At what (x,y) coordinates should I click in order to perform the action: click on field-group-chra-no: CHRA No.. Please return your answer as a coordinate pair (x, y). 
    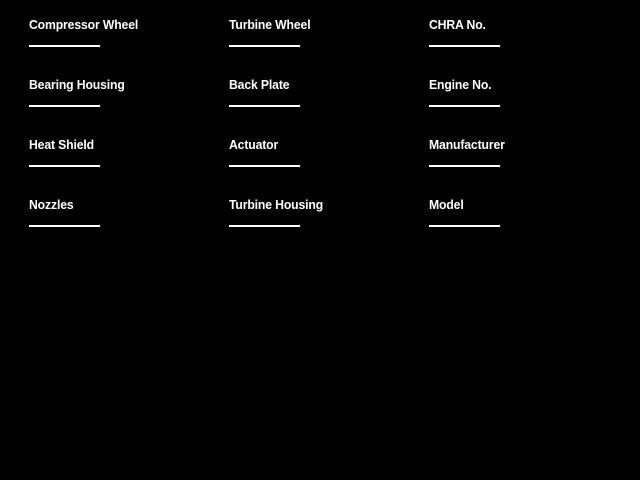
    Looking at the image, I should click on (519, 32).